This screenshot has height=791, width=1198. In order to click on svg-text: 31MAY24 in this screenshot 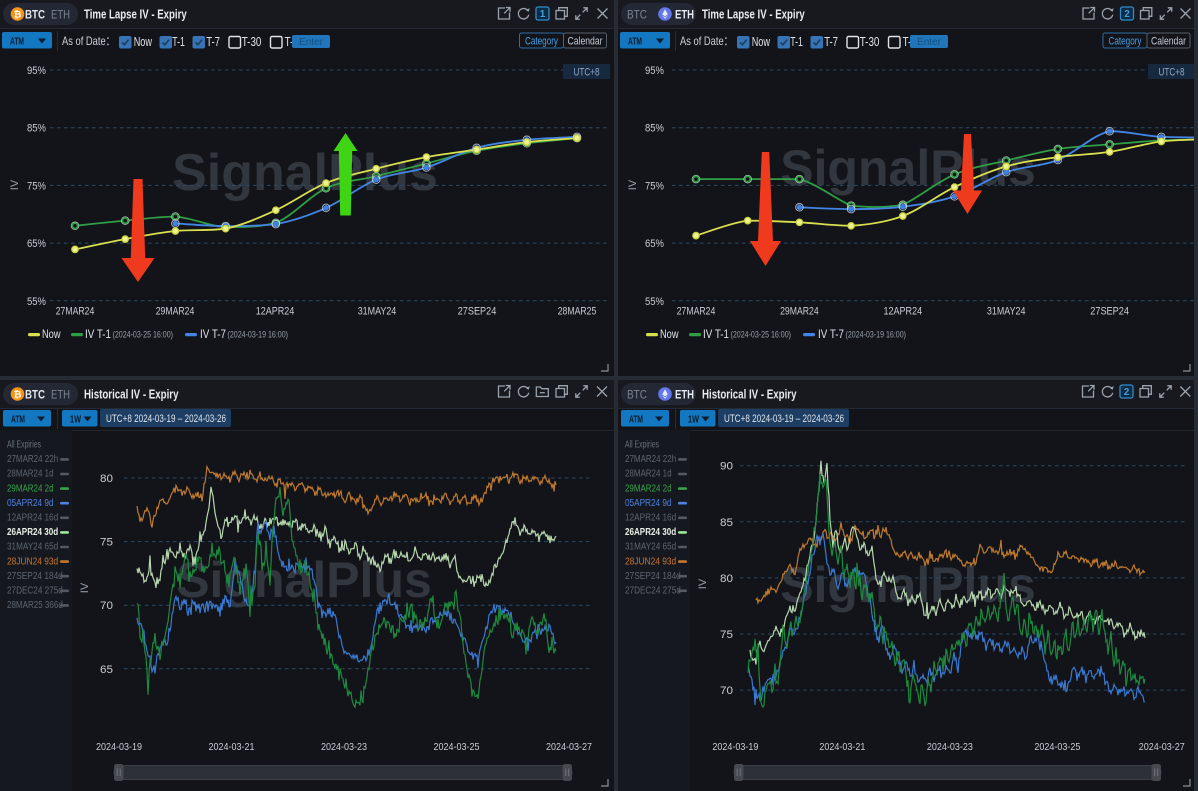, I will do `click(1006, 312)`.